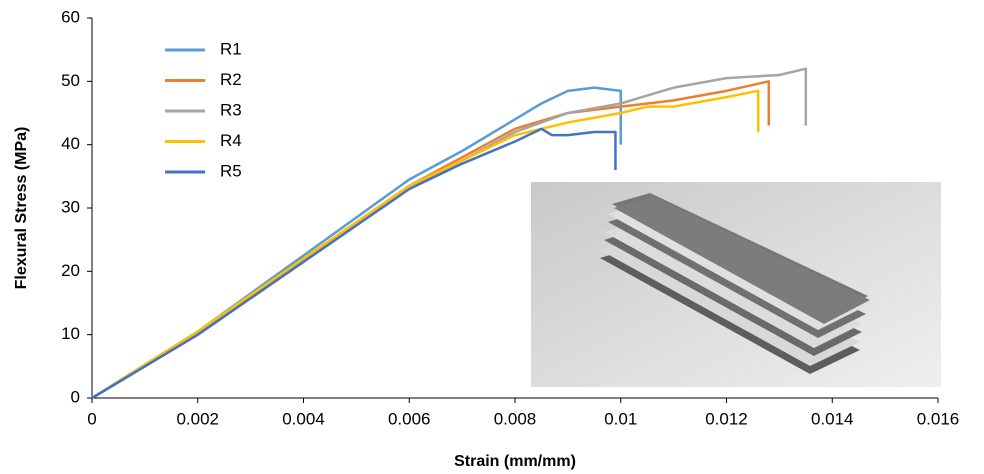  I want to click on legend-label: R4, so click(231, 140).